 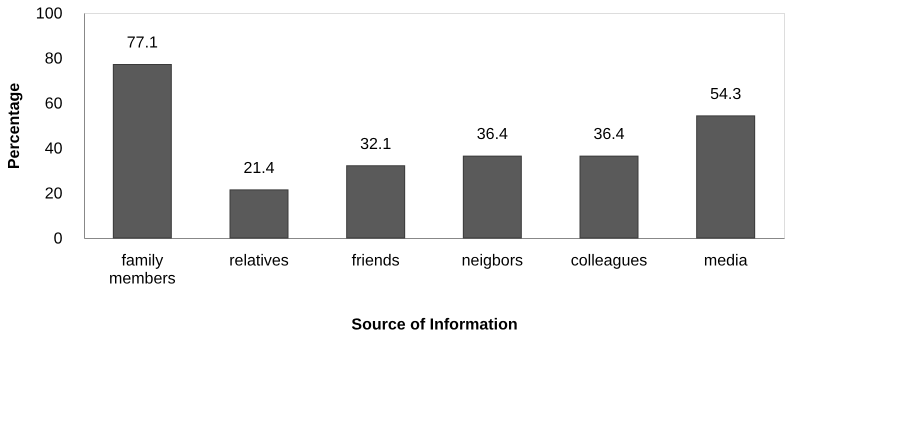 I want to click on y-tick-label: 0, so click(x=58, y=239).